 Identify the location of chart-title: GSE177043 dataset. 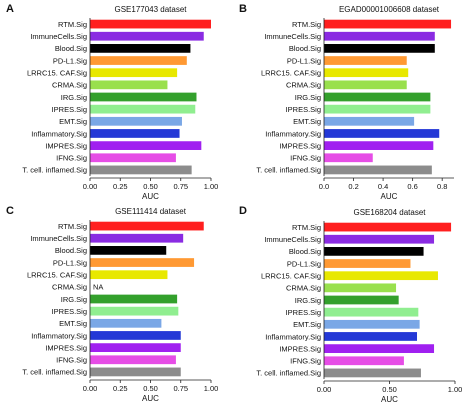
(150, 9).